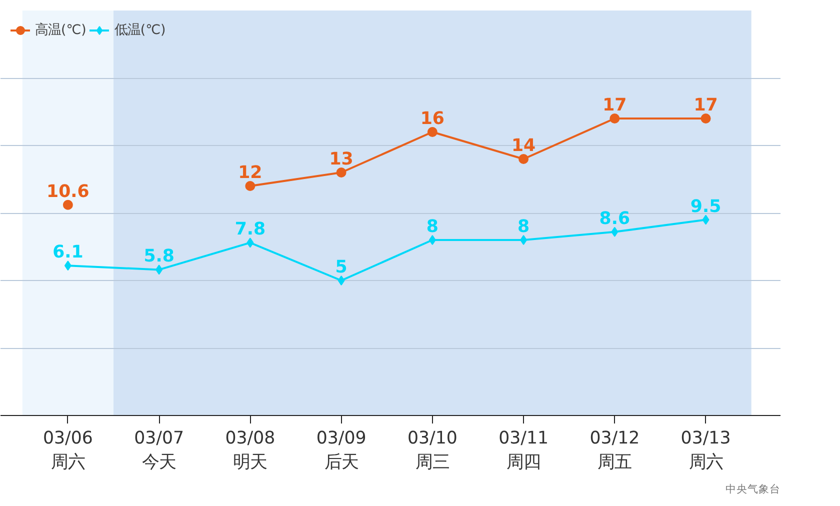 The height and width of the screenshot is (506, 840). What do you see at coordinates (341, 268) in the screenshot?
I see `data-label: 5` at bounding box center [341, 268].